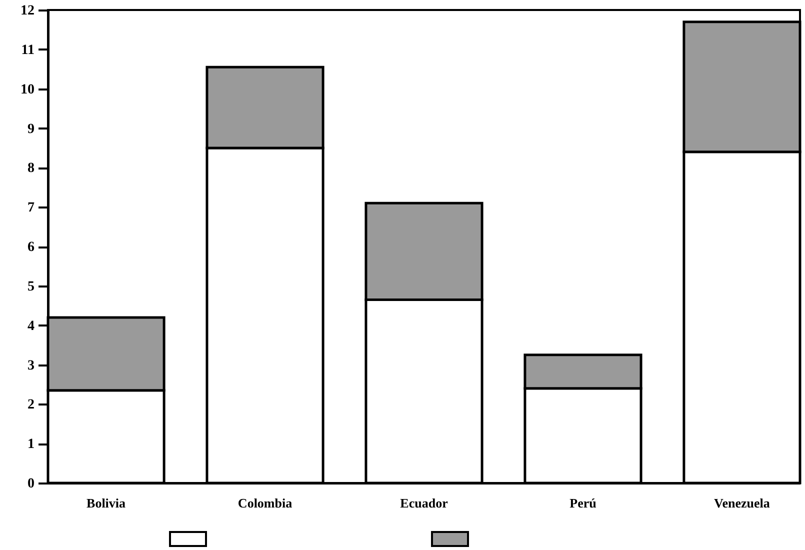 The height and width of the screenshot is (550, 805). Describe the element at coordinates (742, 503) in the screenshot. I see `x-tick-label: Venezuela` at that location.